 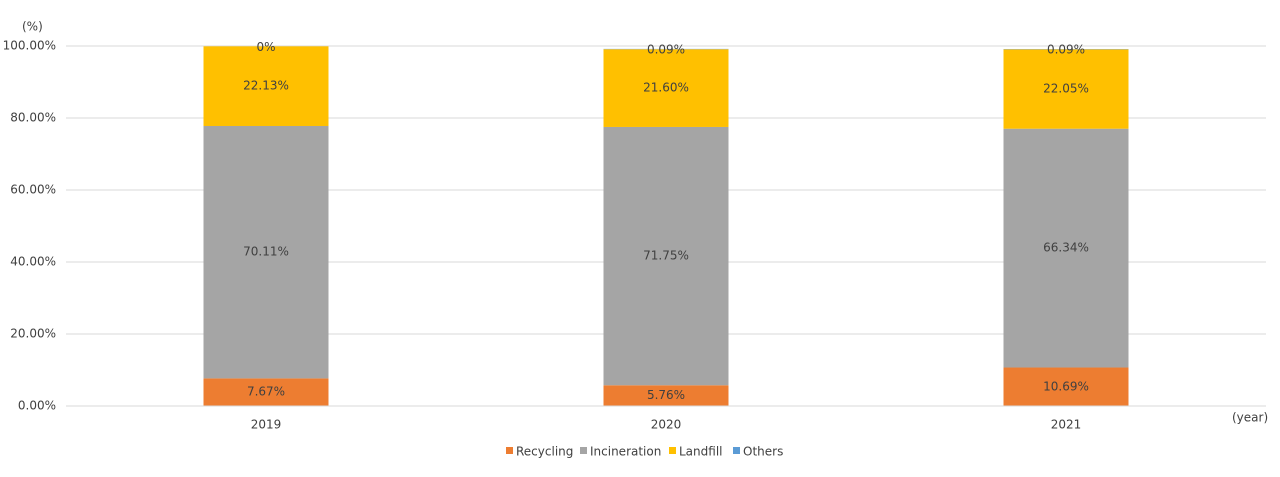 I want to click on y-tick-label: 60.00%, so click(x=33, y=190).